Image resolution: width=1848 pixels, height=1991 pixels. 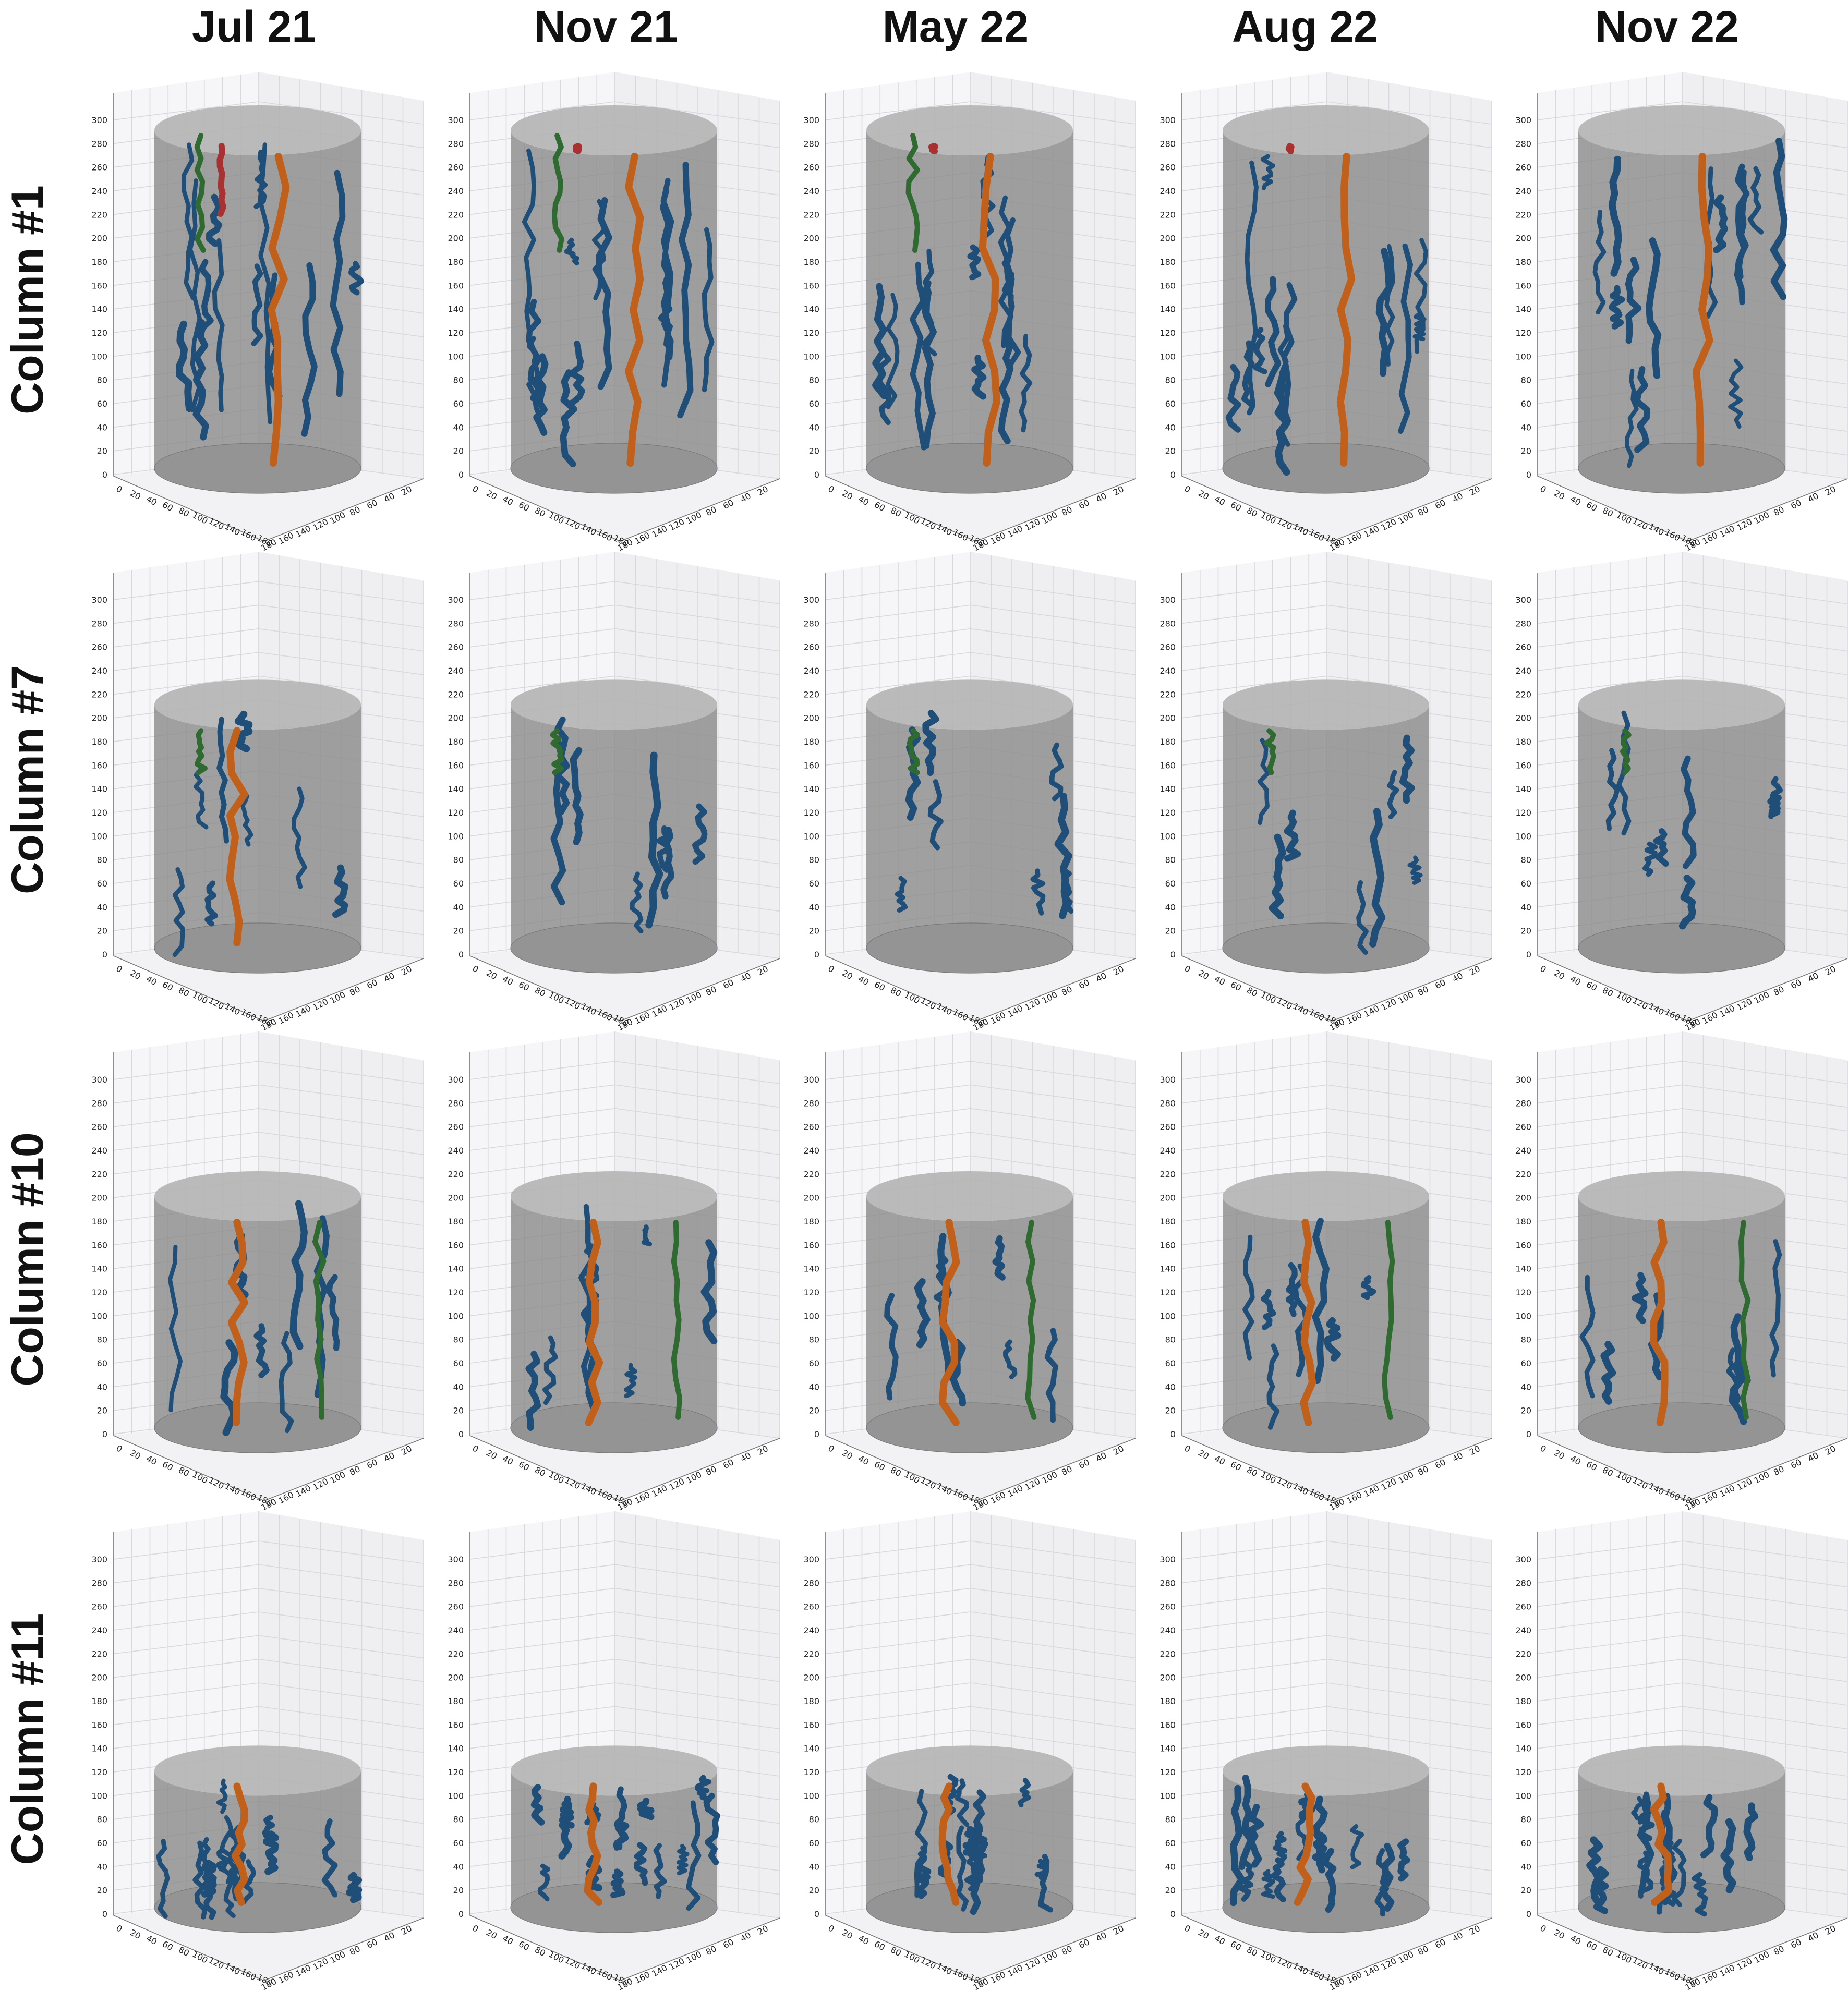 What do you see at coordinates (956, 26) in the screenshot?
I see `column-header: May 22` at bounding box center [956, 26].